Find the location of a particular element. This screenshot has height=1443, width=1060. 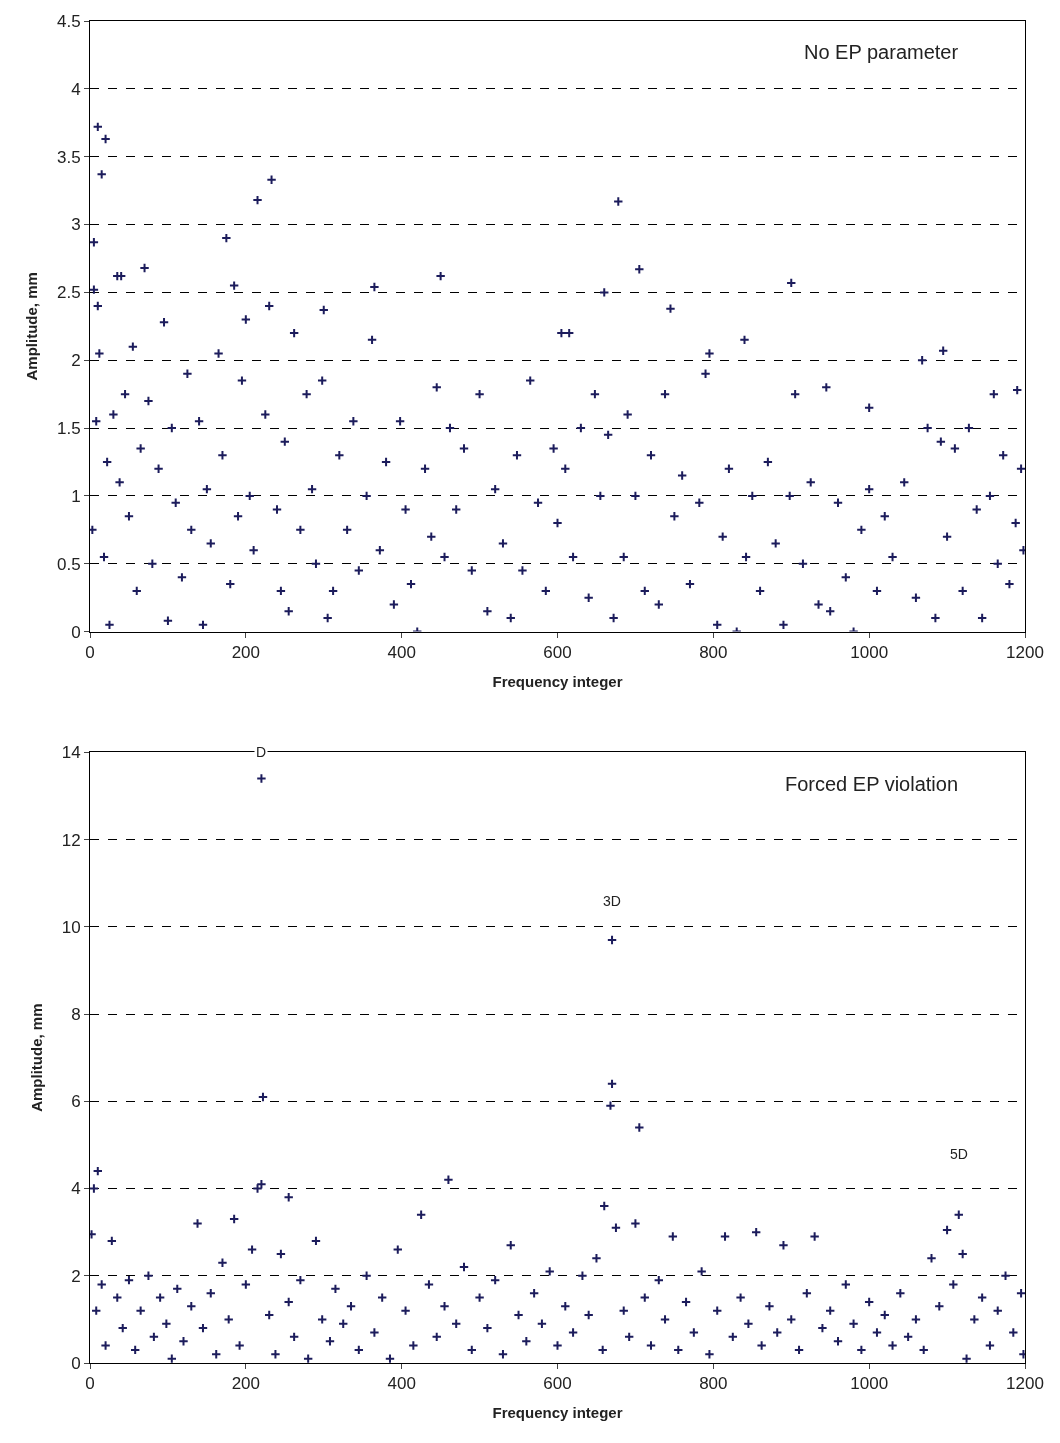

annotation: 5D is located at coordinates (959, 1154).